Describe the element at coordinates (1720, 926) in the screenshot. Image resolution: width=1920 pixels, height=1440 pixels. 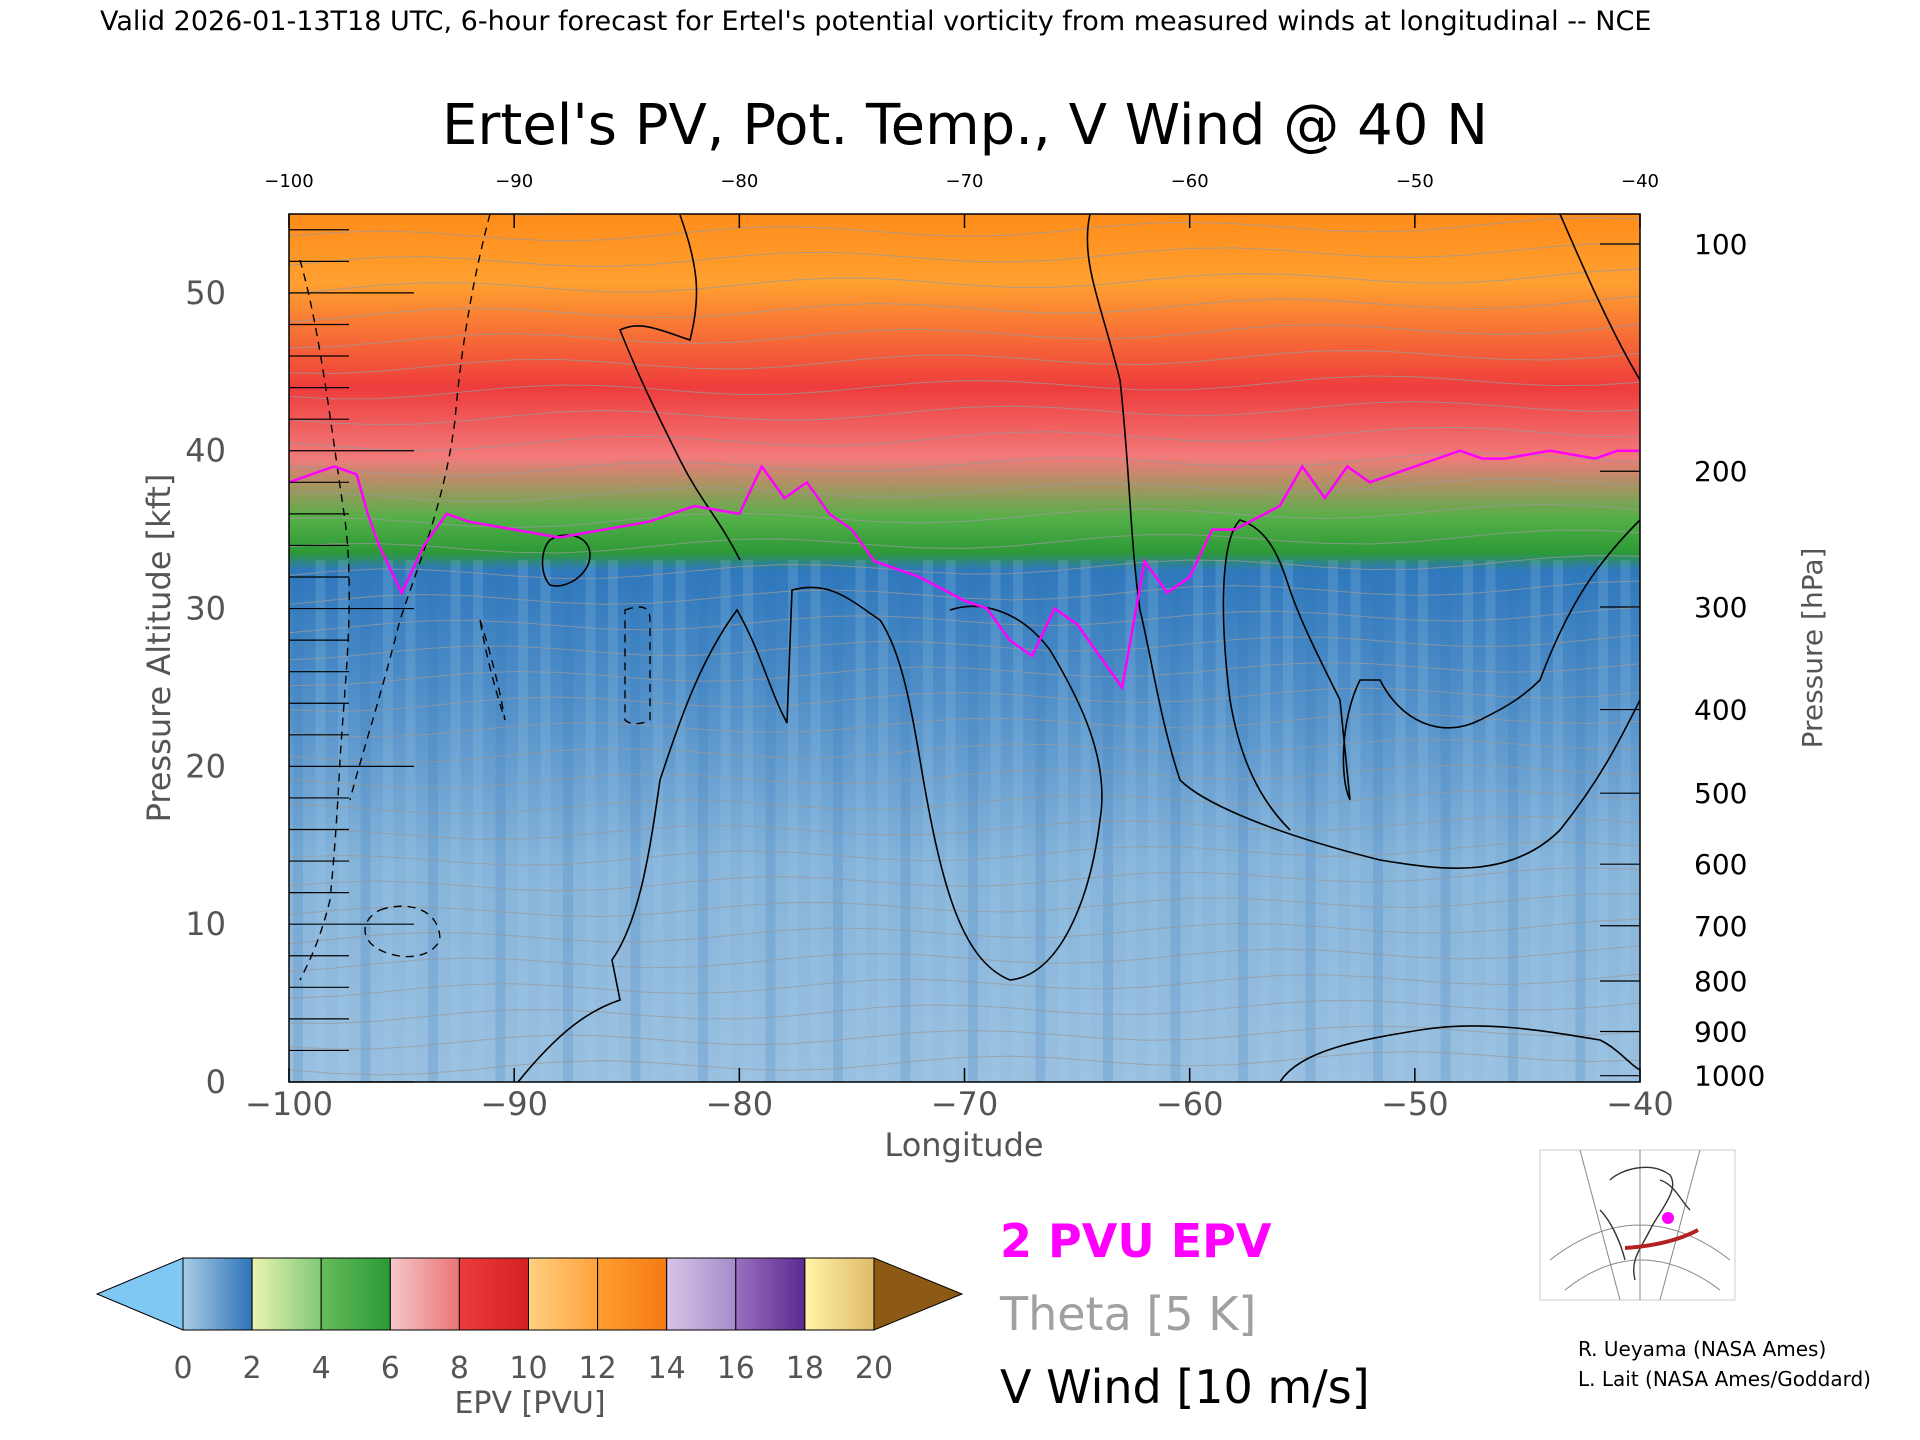
I see `y-right-tick-label: 700` at that location.